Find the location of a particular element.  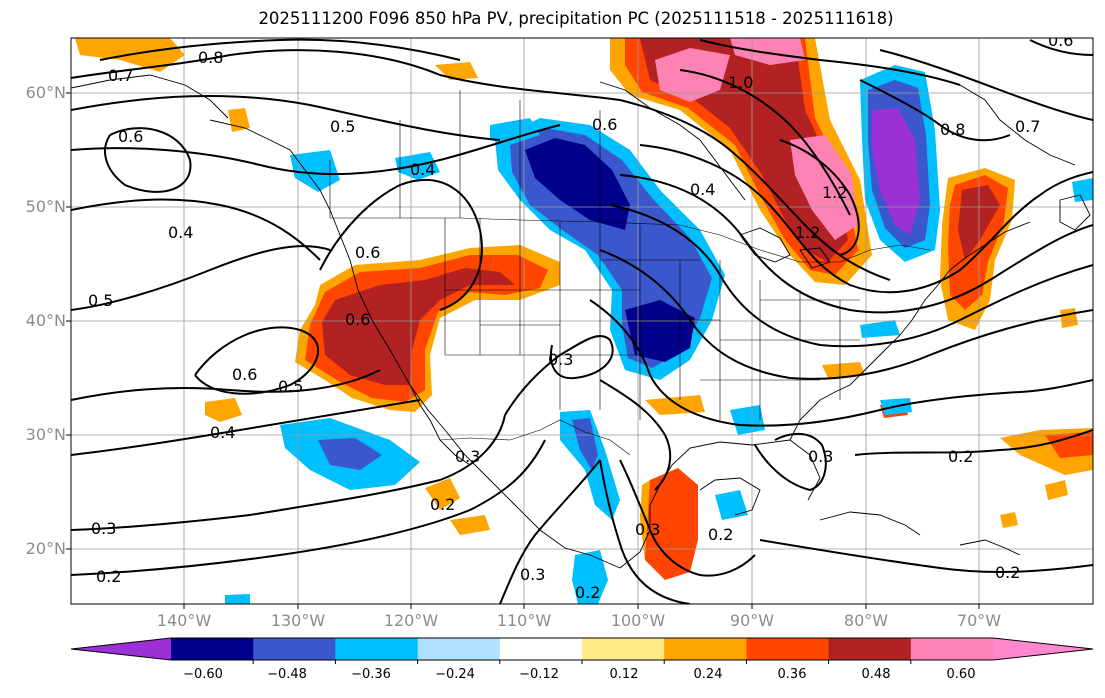

positive-peak-north is located at coordinates (692, 75).